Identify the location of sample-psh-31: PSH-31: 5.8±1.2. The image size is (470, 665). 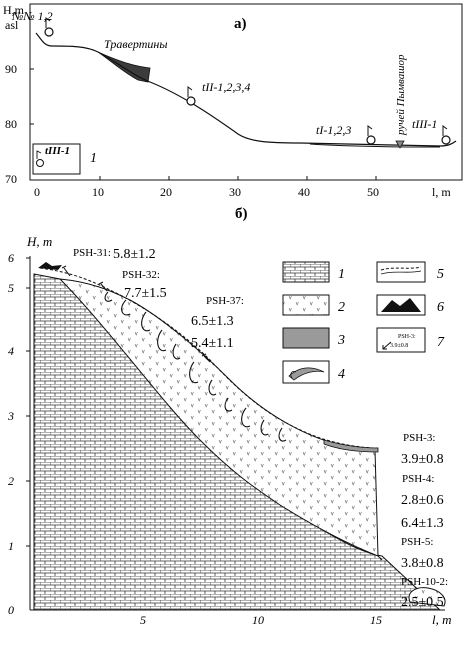
(114, 254).